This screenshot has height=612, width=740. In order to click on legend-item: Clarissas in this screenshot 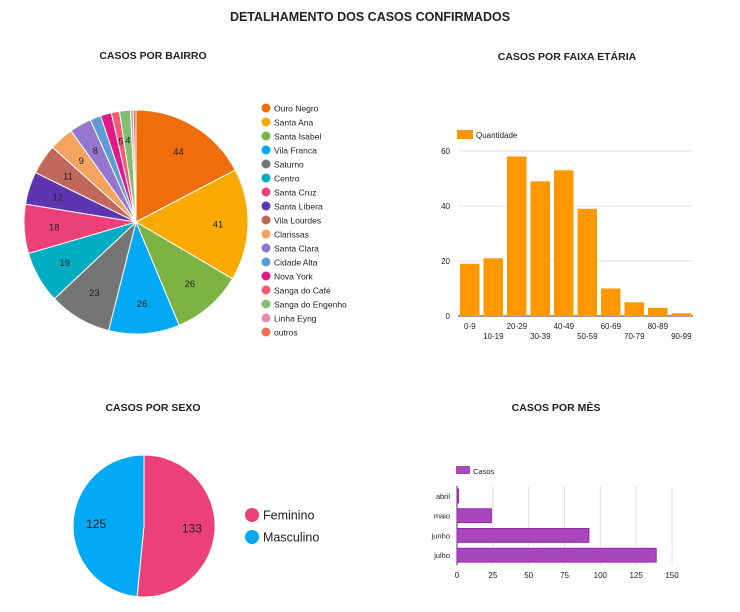, I will do `click(291, 235)`.